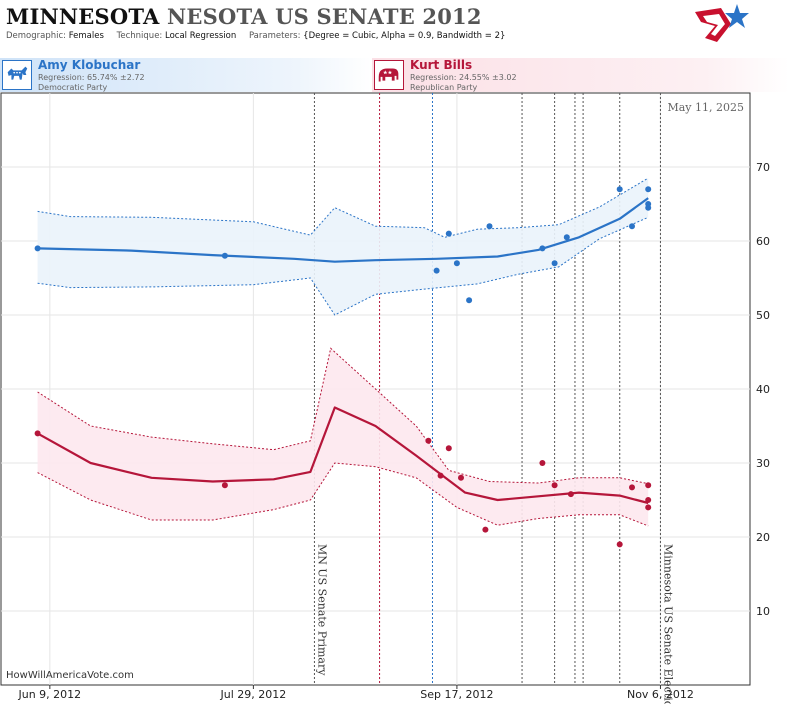  I want to click on parameters-key: Parameters:, so click(274, 36).